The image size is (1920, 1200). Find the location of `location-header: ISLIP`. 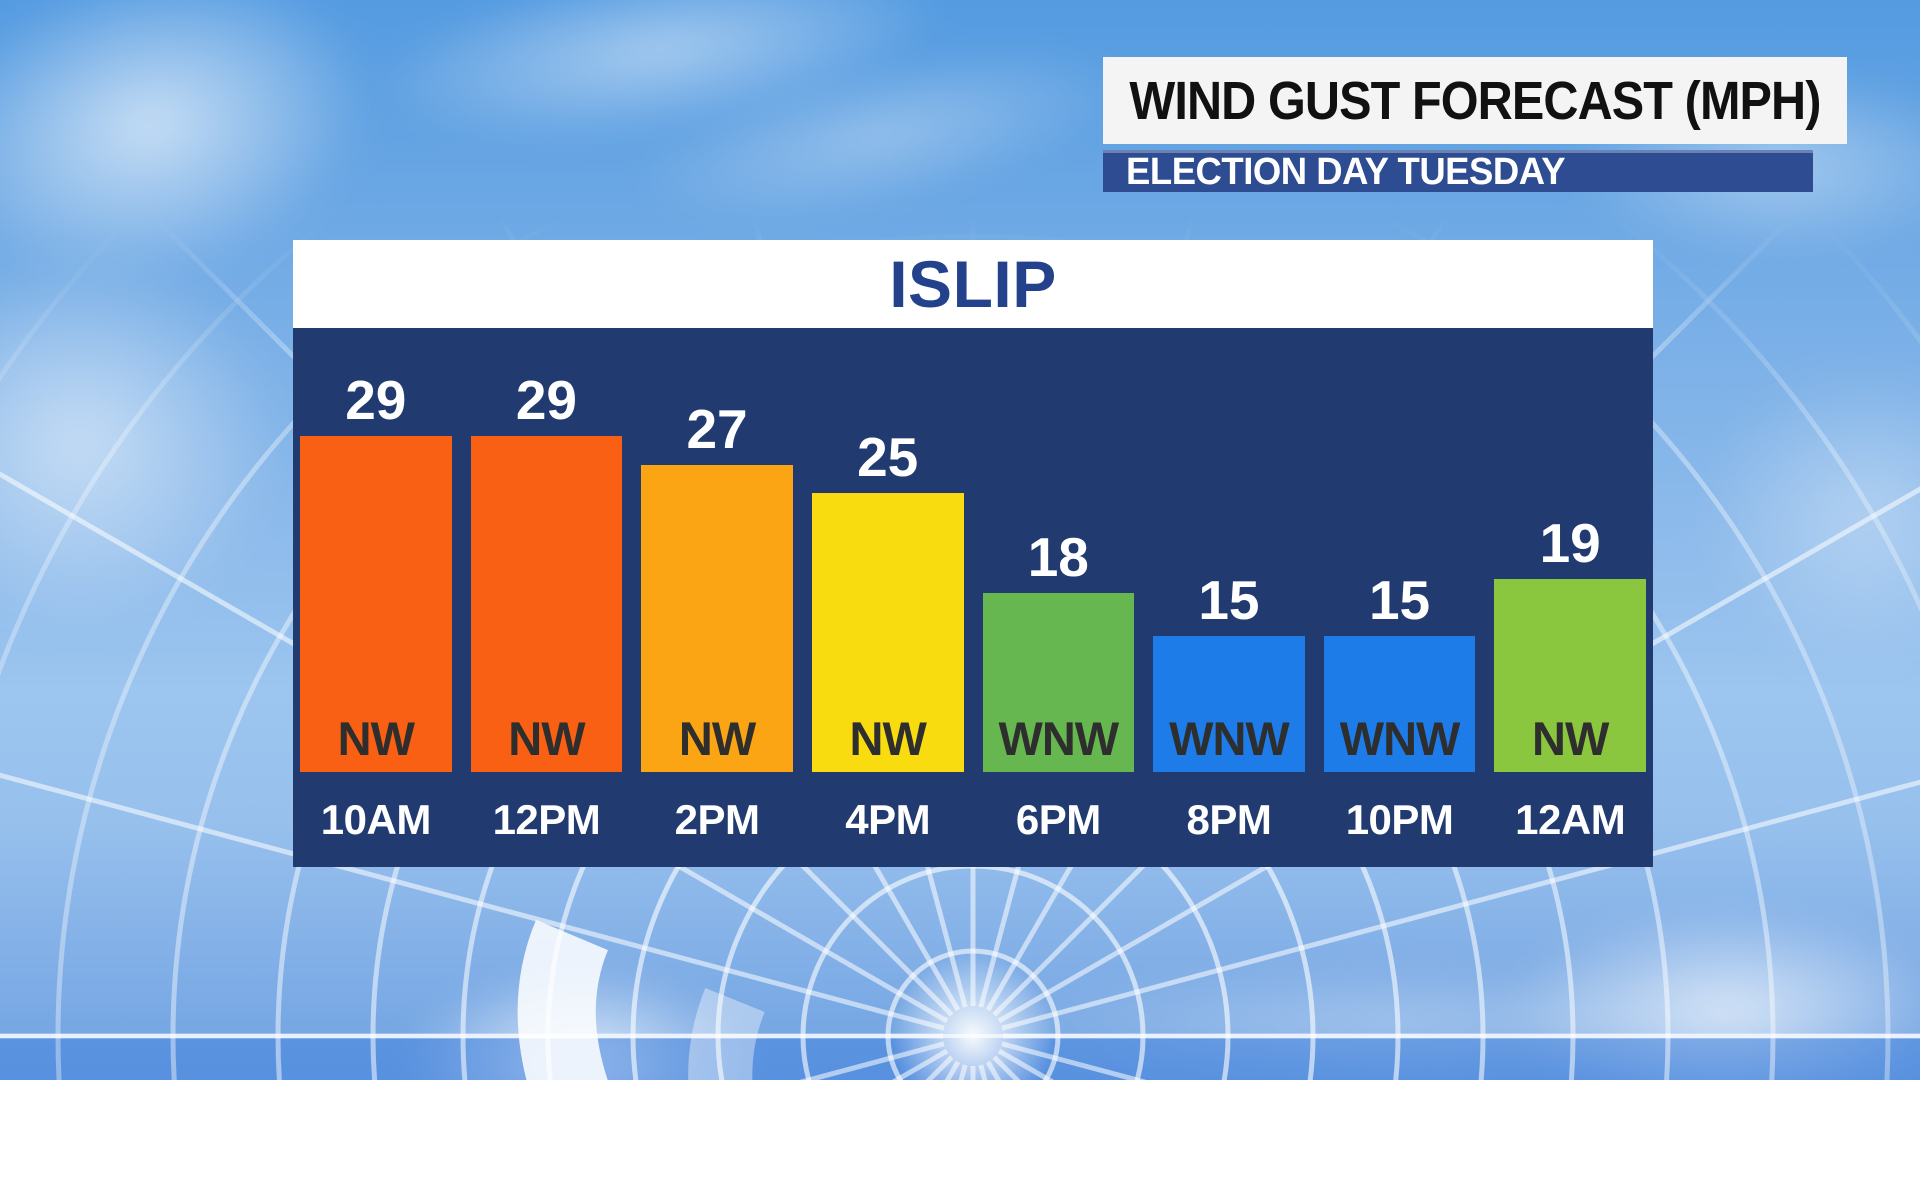

location-header: ISLIP is located at coordinates (973, 284).